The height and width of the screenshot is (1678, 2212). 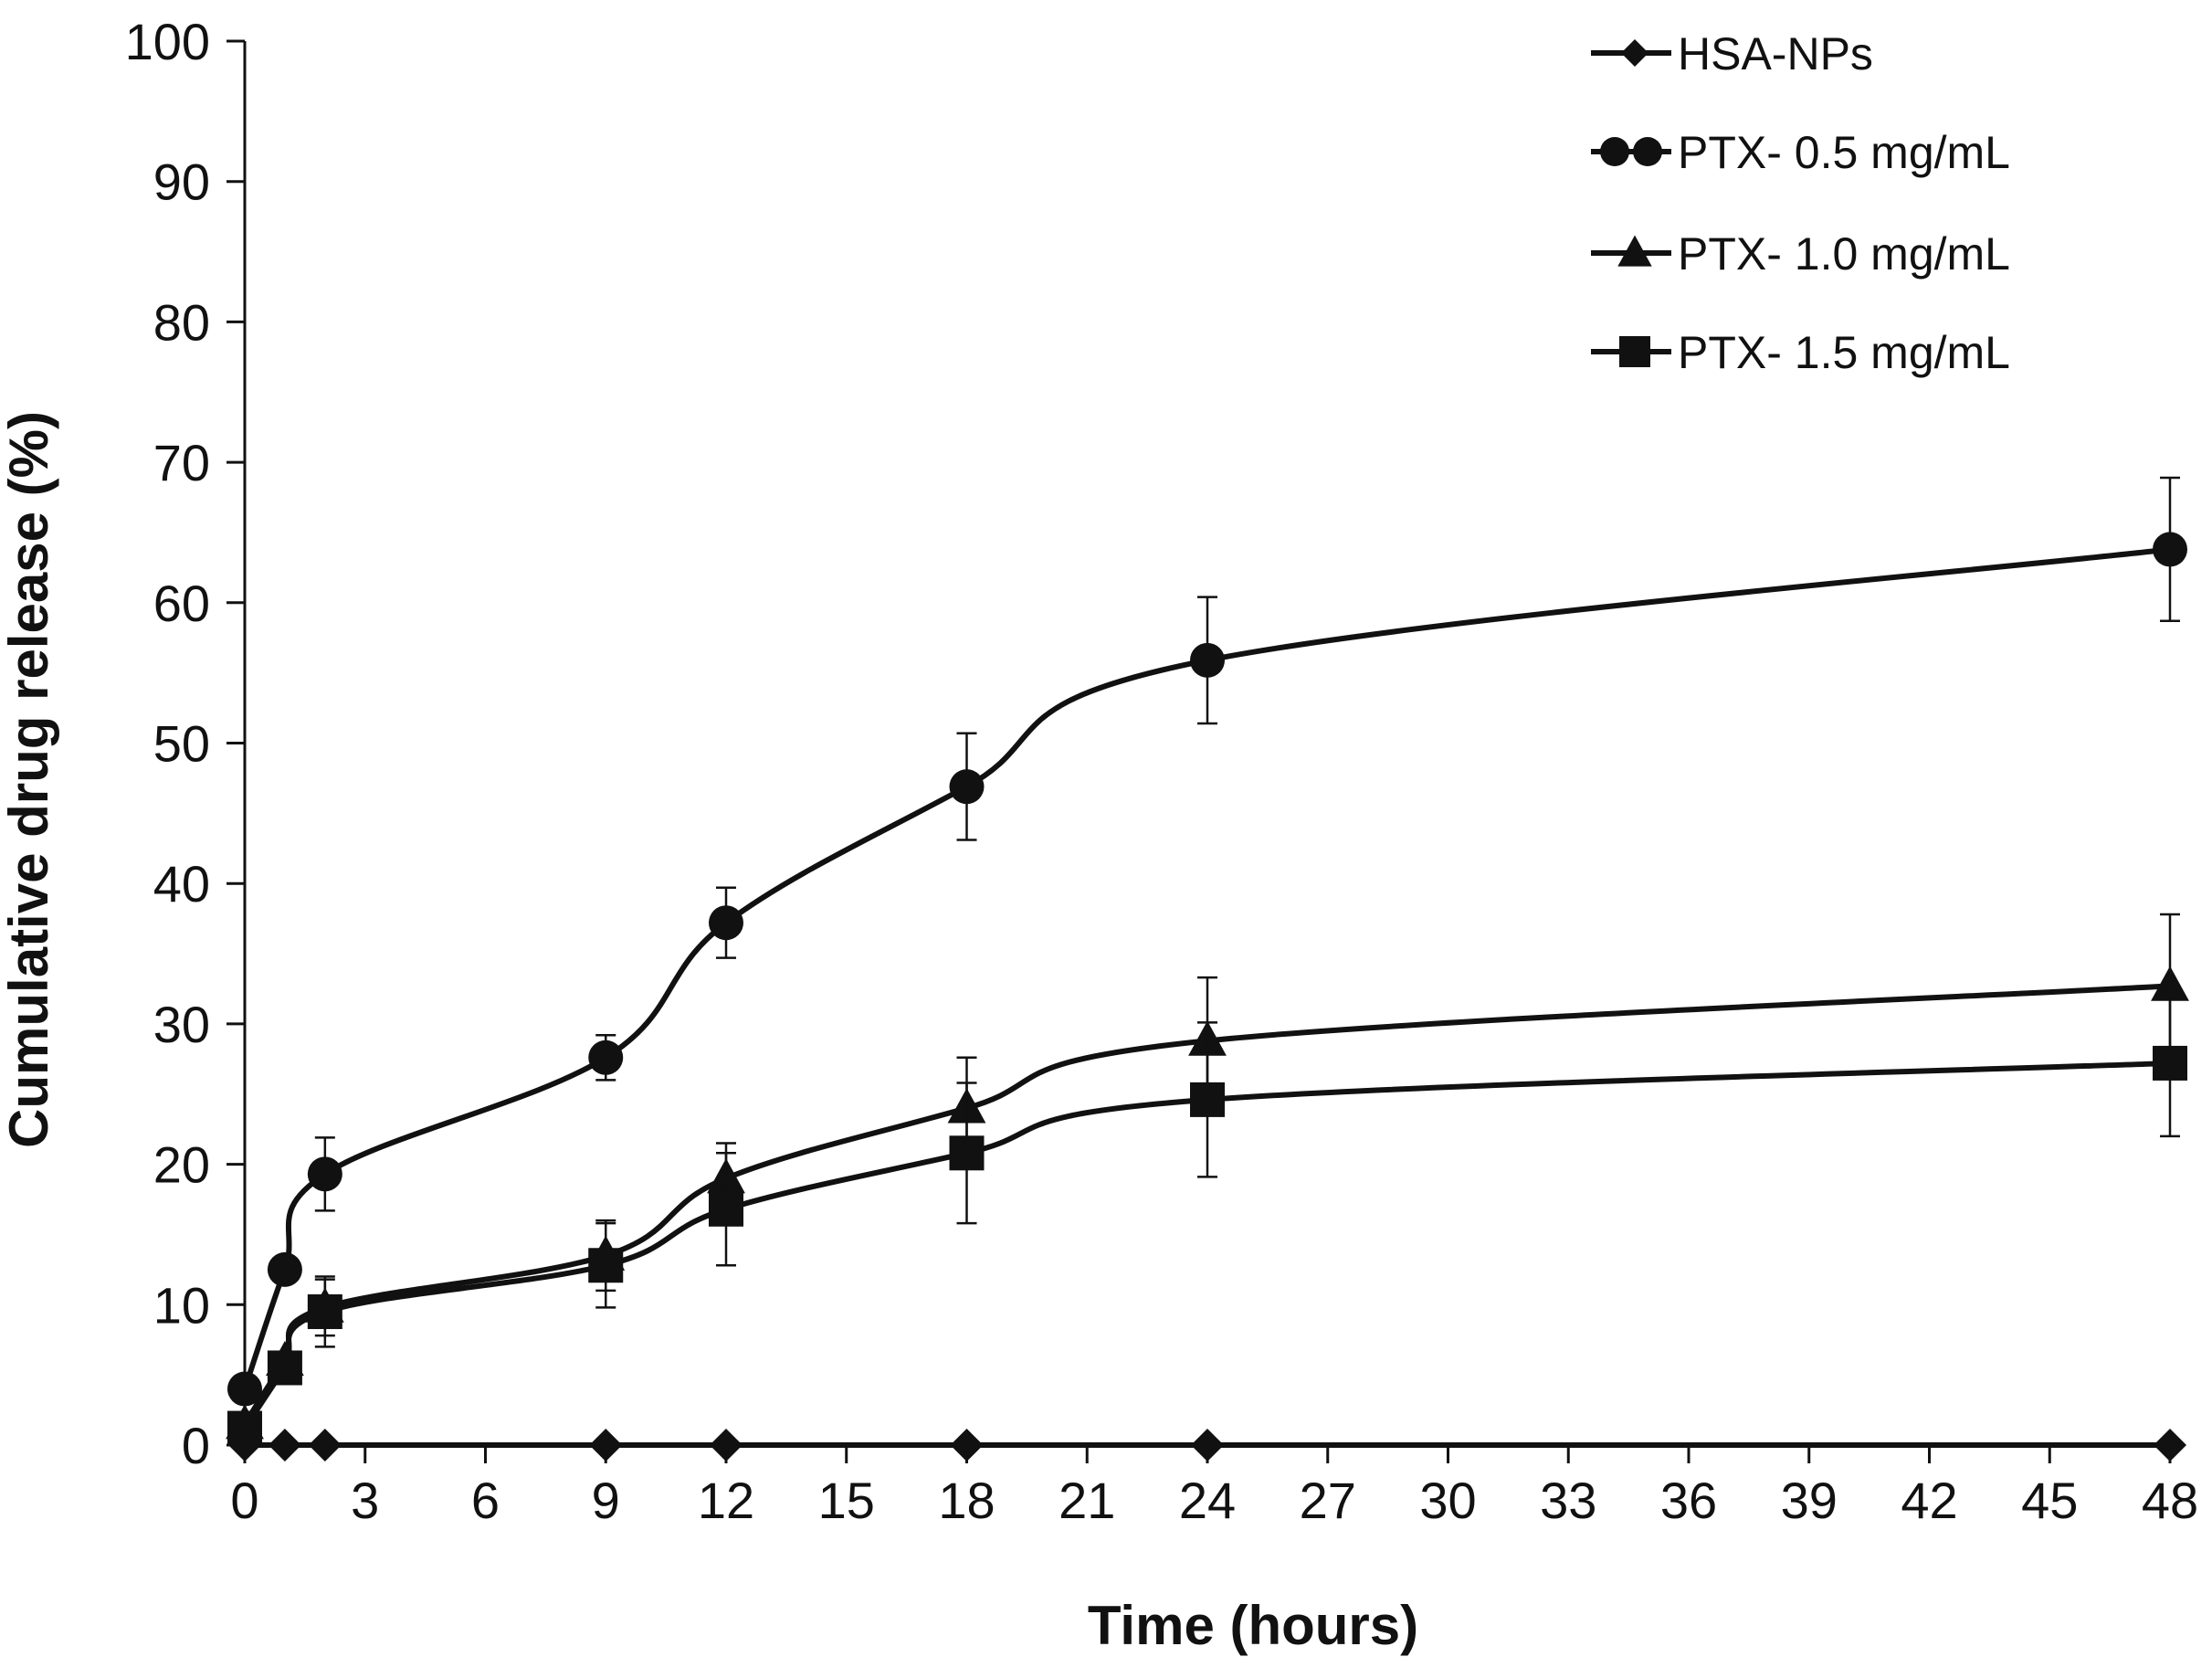 What do you see at coordinates (2170, 1501) in the screenshot?
I see `x-tick-label: 48` at bounding box center [2170, 1501].